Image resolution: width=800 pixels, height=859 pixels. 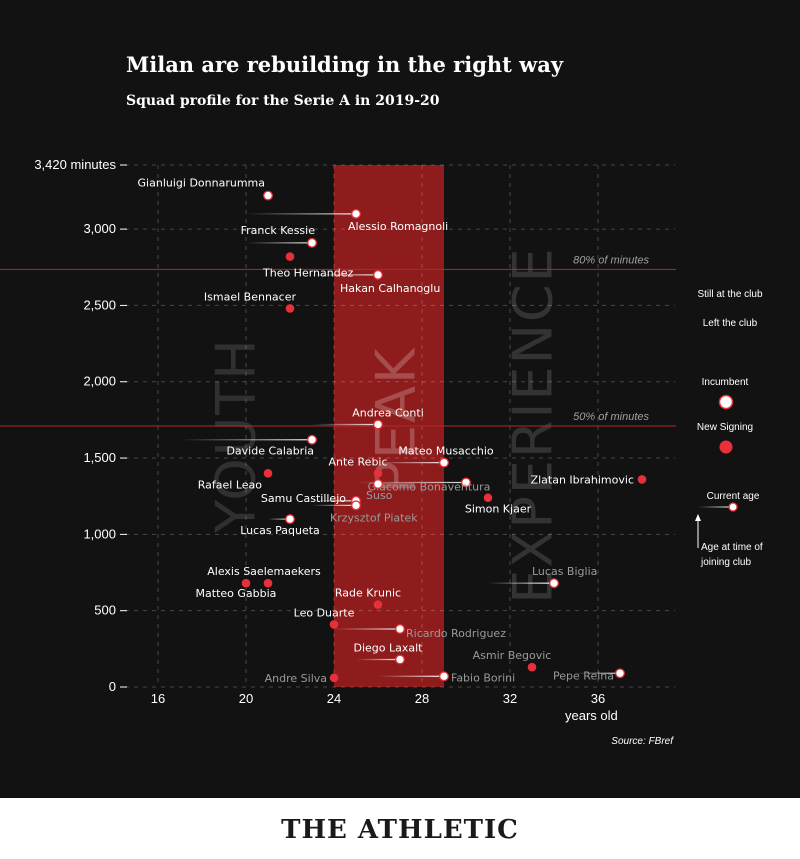 I want to click on x-tick-label: 32, so click(x=510, y=698).